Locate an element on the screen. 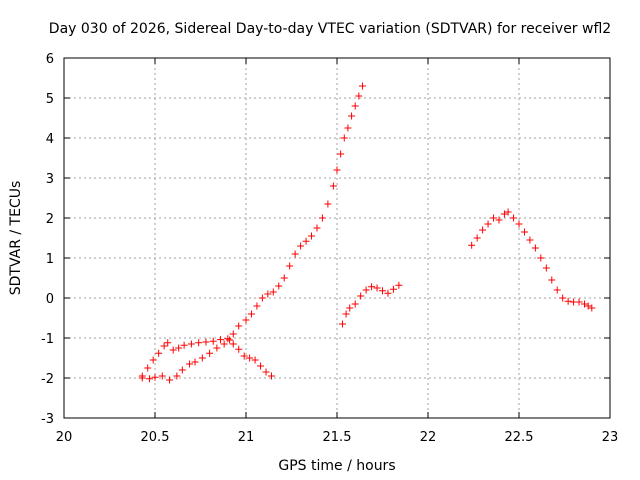 This screenshot has height=480, width=640. x-tick-label: 22 is located at coordinates (428, 437).